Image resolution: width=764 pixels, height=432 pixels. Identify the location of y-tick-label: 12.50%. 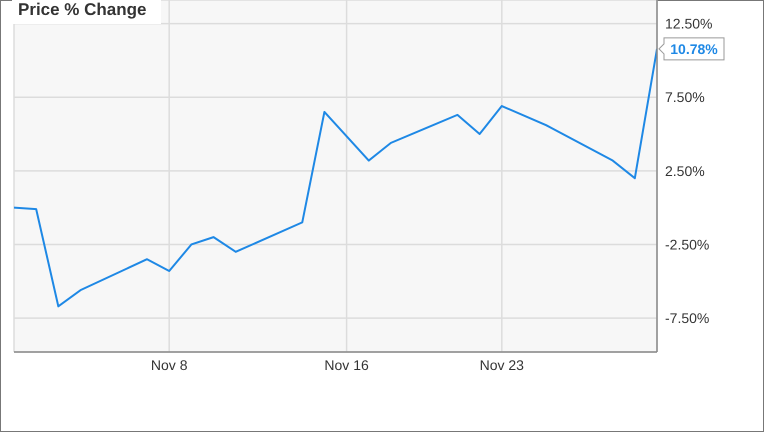
(688, 24).